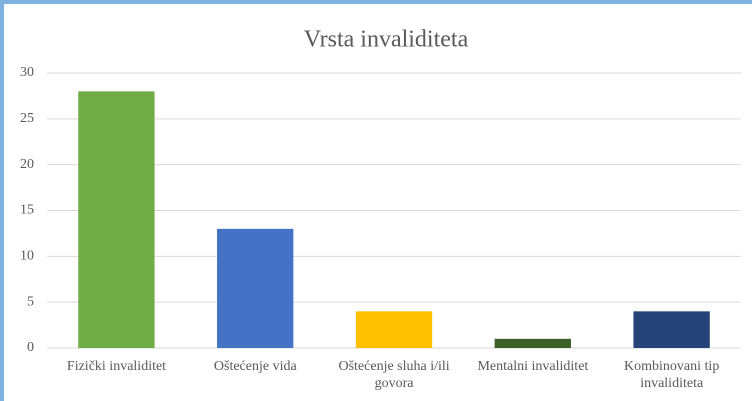 This screenshot has height=401, width=752. I want to click on x-tick-label: Mentalni invaliditet, so click(533, 366).